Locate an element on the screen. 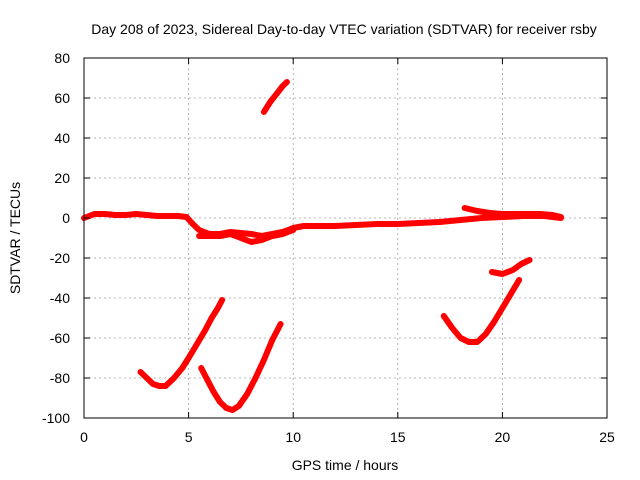 The image size is (640, 480). y-tick-label: 0 is located at coordinates (66, 218).